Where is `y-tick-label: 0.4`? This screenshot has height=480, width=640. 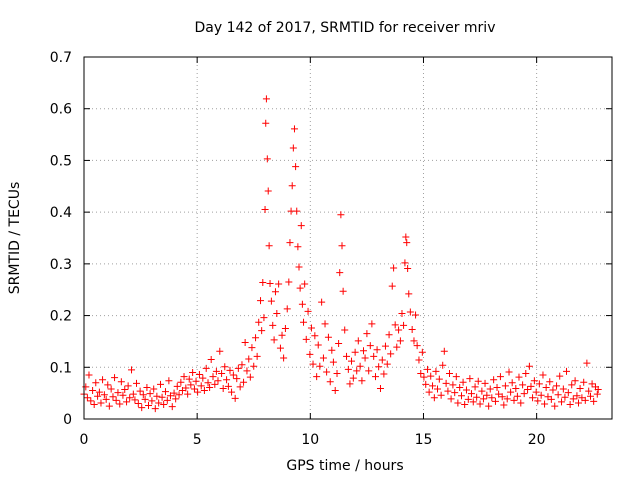
y-tick-label: 0.4 is located at coordinates (61, 213).